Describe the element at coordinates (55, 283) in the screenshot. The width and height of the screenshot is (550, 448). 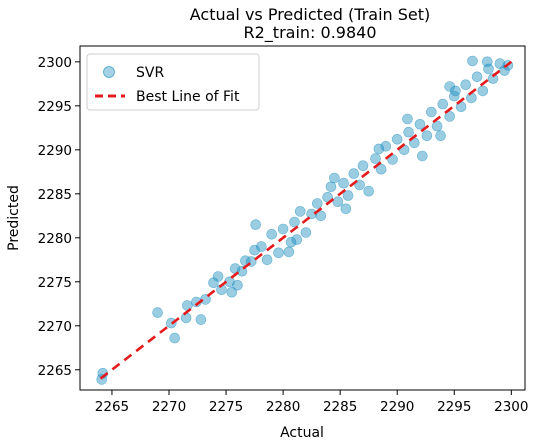
I see `y-tick-label: 2275` at that location.